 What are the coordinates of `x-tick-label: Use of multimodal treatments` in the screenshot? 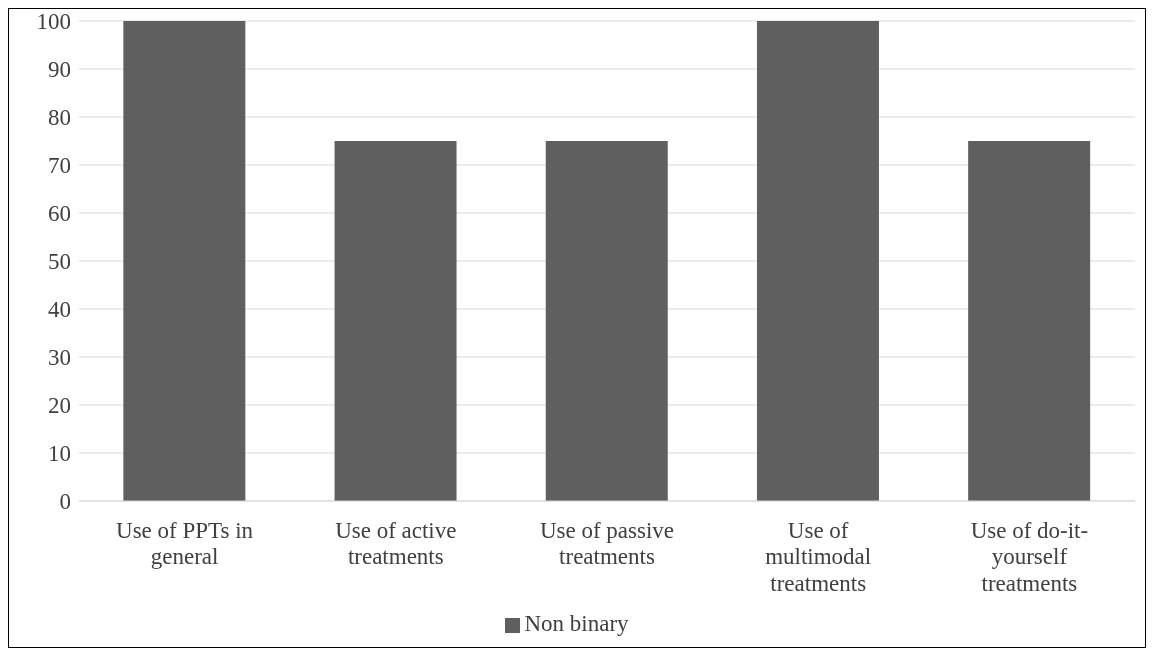 It's located at (818, 556).